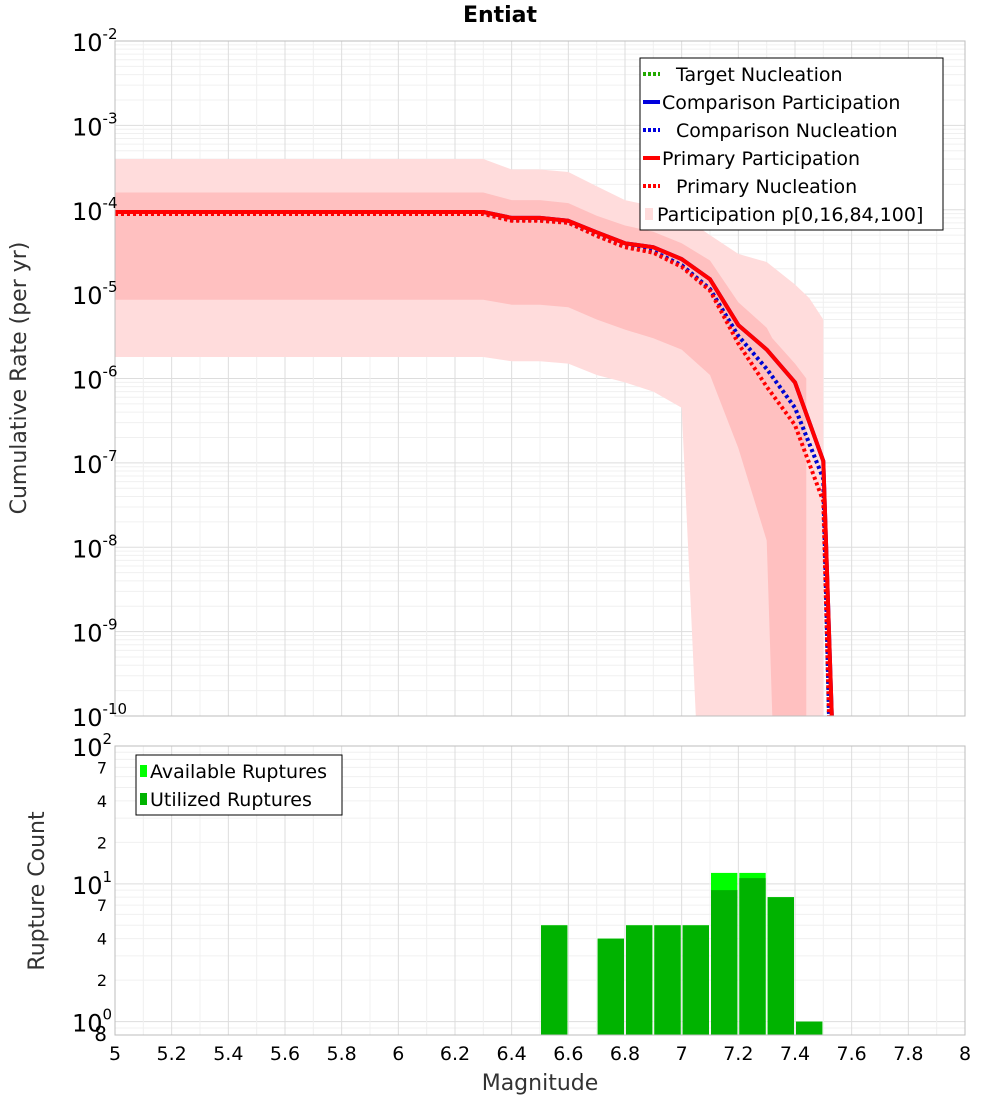 Image resolution: width=1000 pixels, height=1100 pixels. I want to click on legend-label: Primary Participation, so click(761, 159).